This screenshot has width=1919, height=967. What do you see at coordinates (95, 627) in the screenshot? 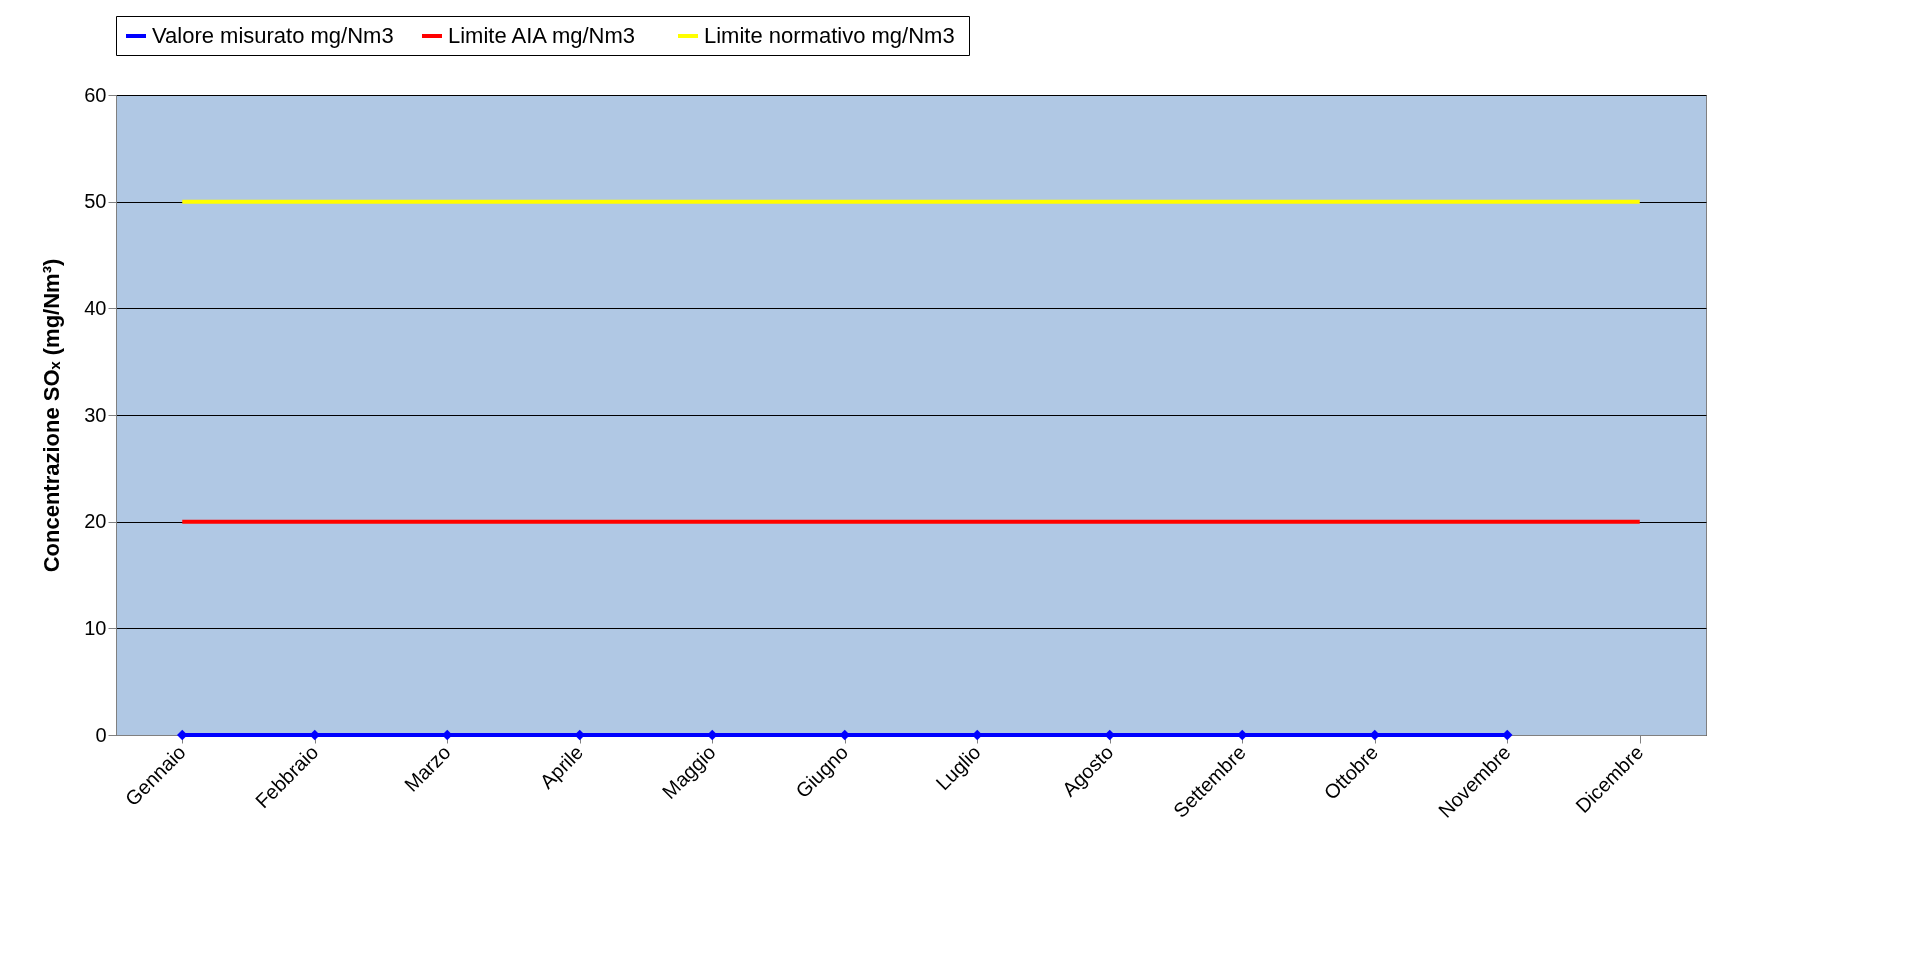
I see `y-tick-label: 10` at bounding box center [95, 627].